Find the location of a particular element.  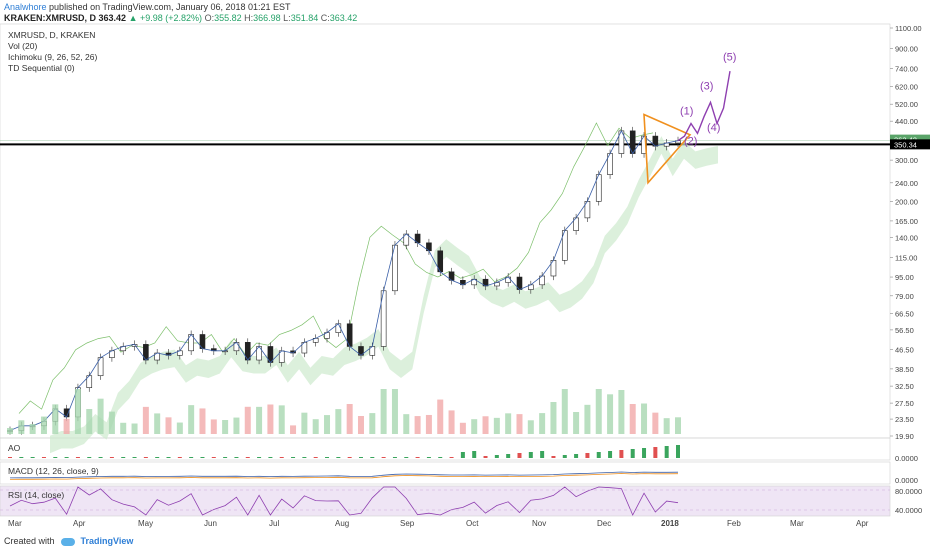

ao-pane-label: AO is located at coordinates (14, 448).